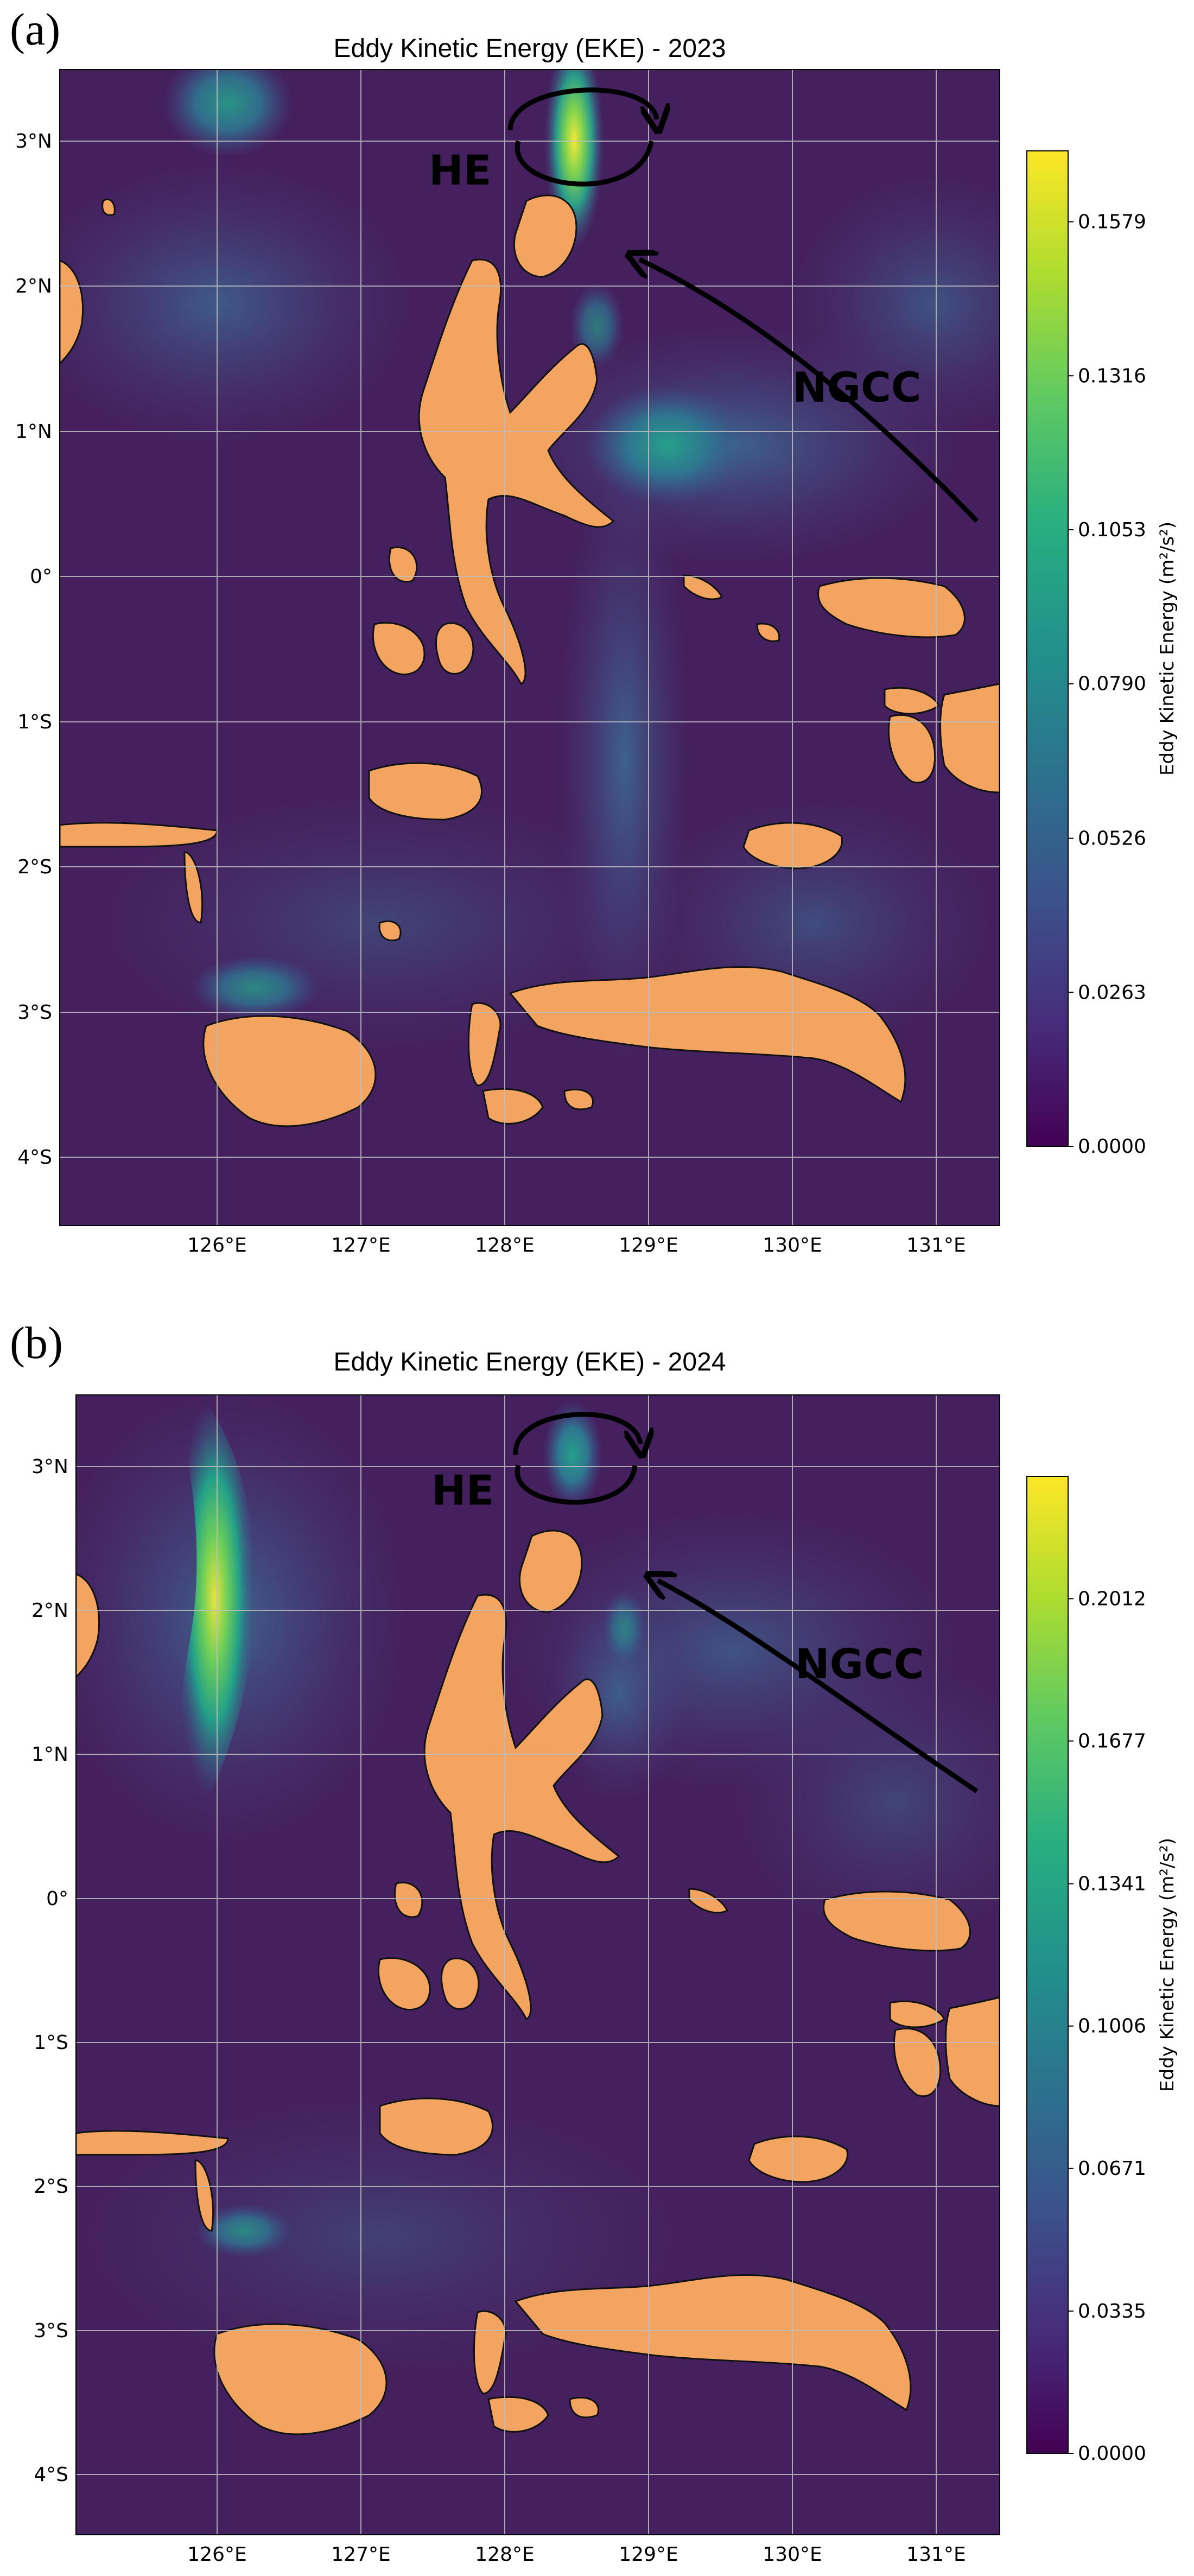  What do you see at coordinates (460, 170) in the screenshot?
I see `eddy-label: HE` at bounding box center [460, 170].